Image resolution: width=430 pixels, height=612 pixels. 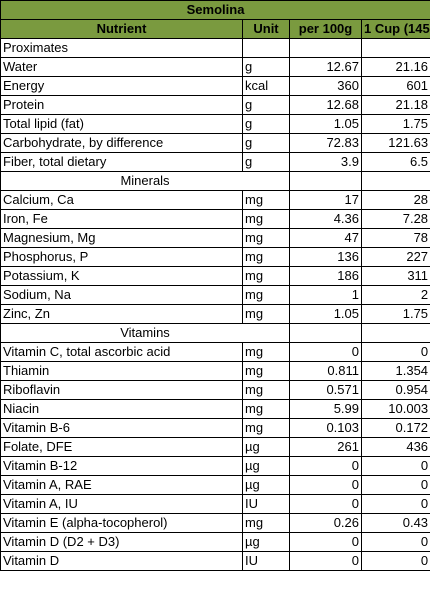 What do you see at coordinates (215, 295) in the screenshot?
I see `table-row: Sodium, Na mg 1 2` at bounding box center [215, 295].